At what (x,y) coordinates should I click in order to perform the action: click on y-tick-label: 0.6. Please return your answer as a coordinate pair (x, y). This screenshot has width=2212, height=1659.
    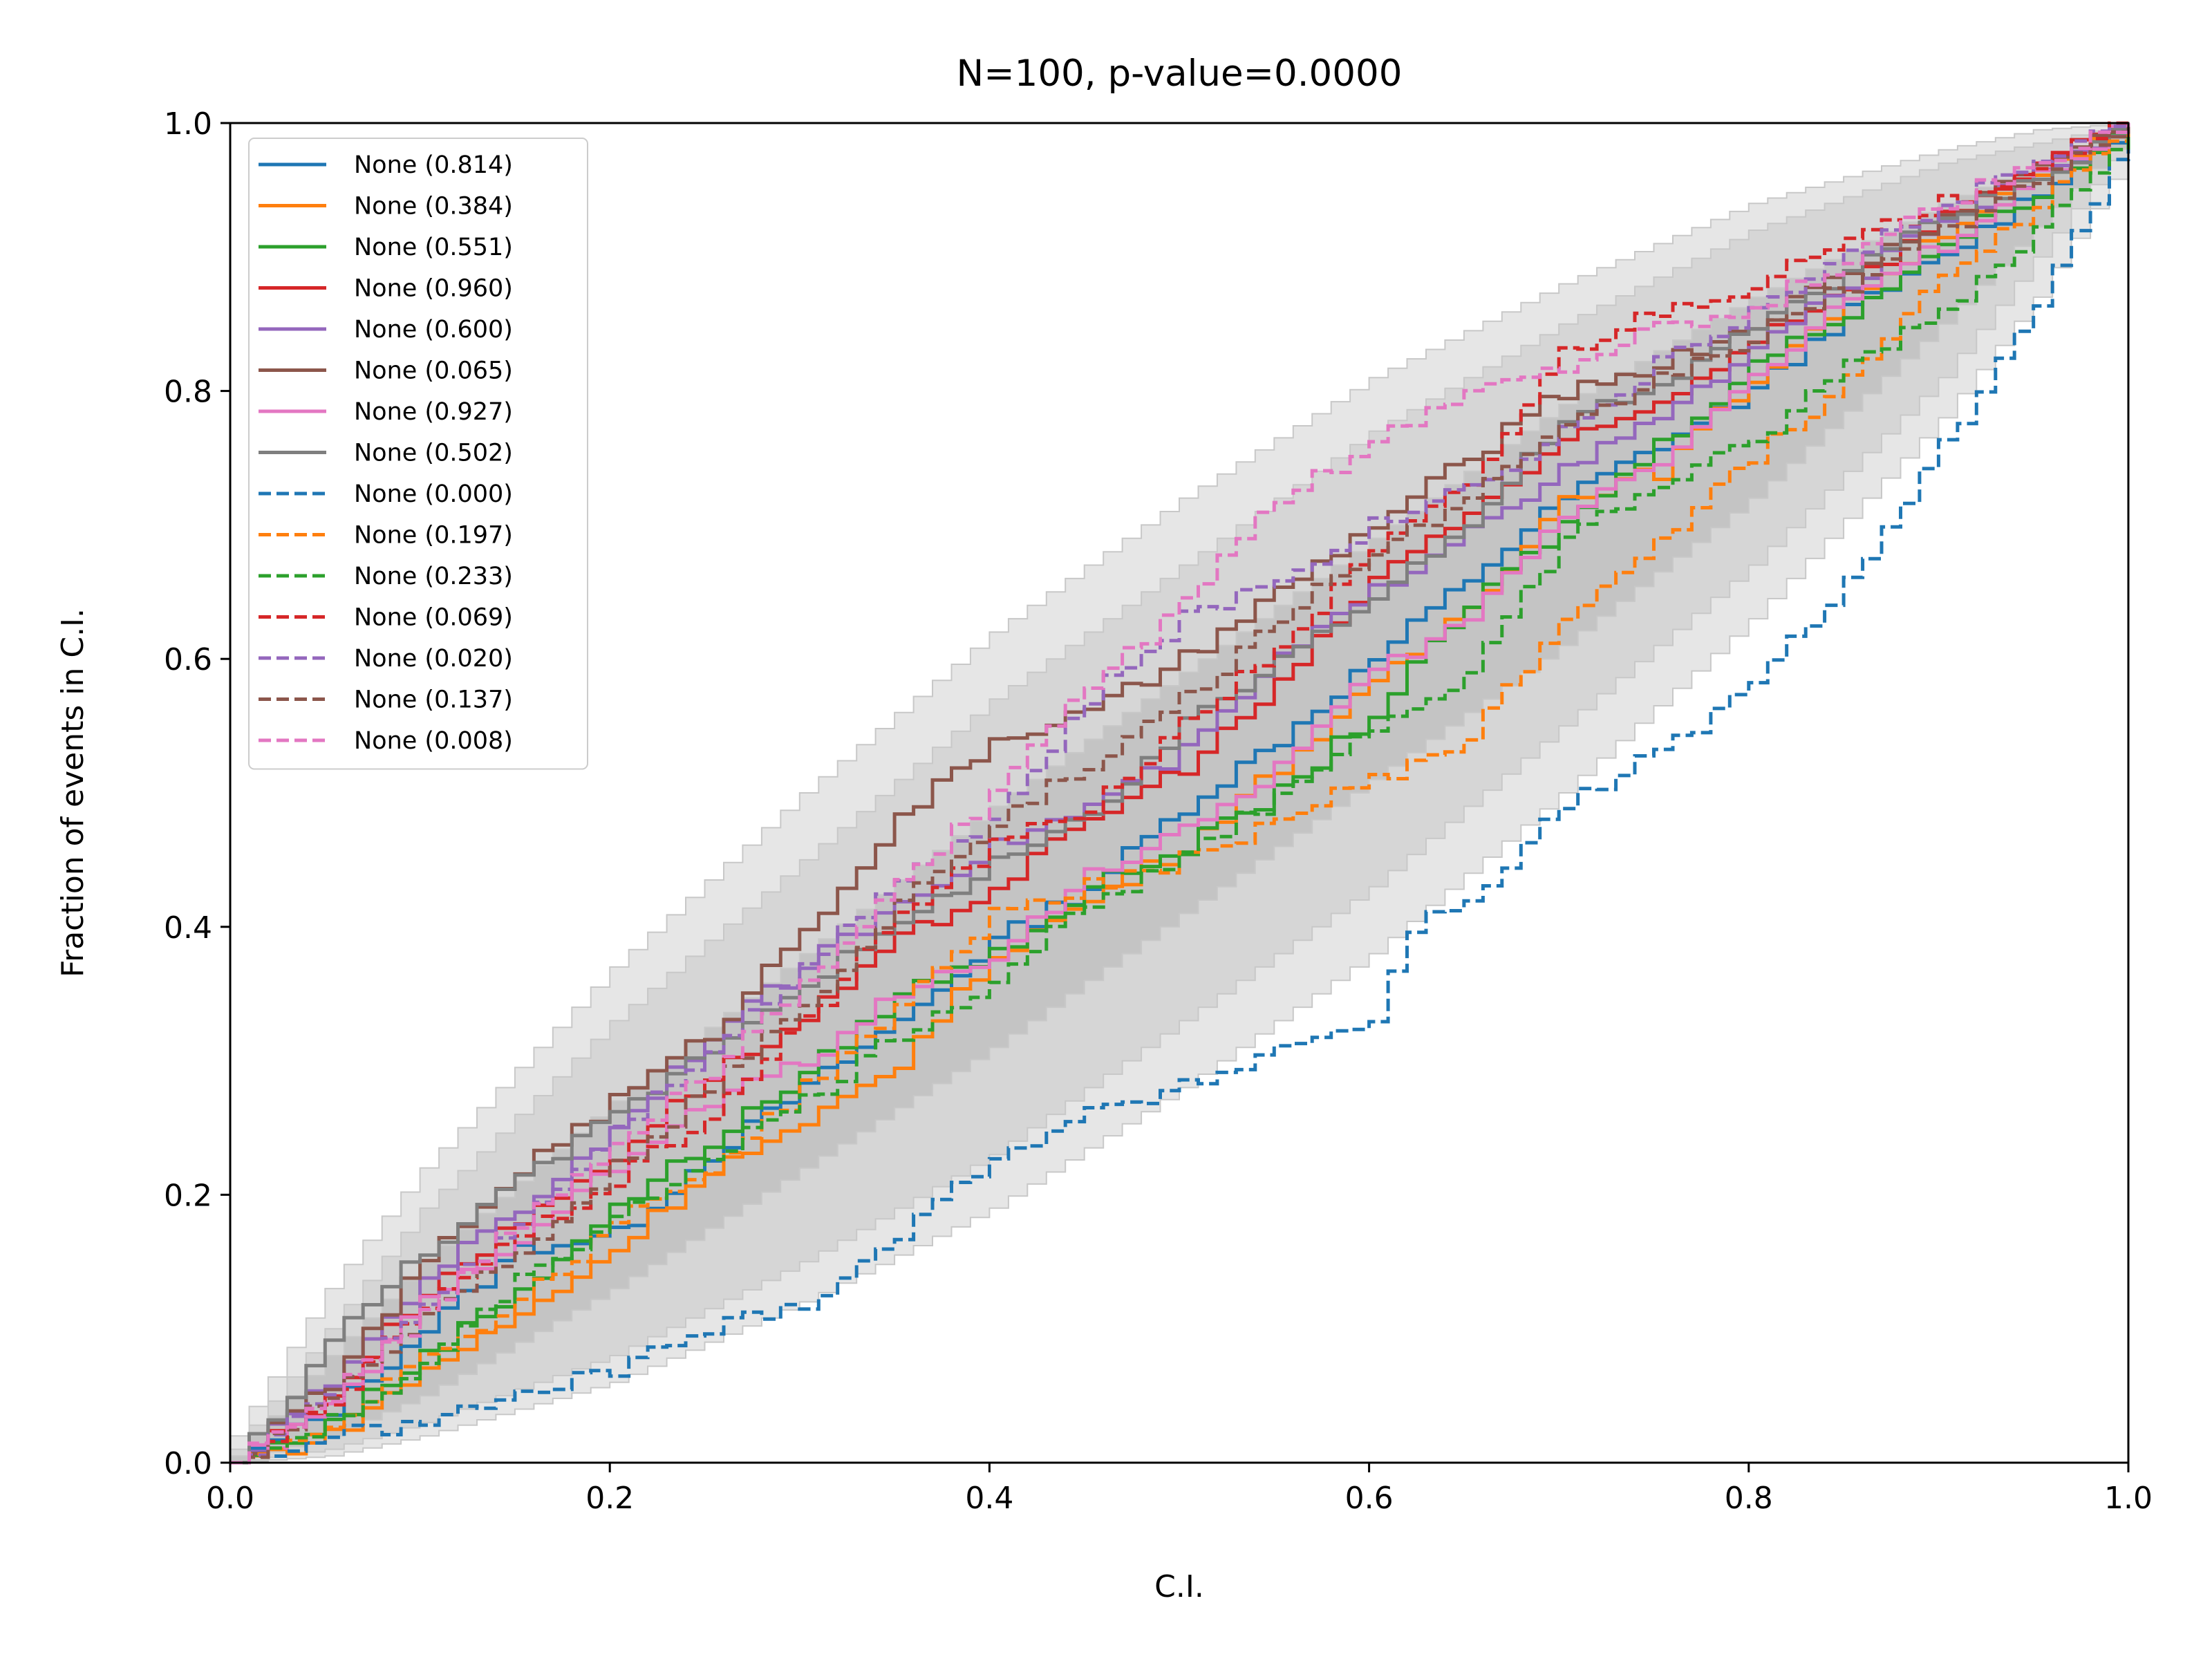
    Looking at the image, I should click on (188, 659).